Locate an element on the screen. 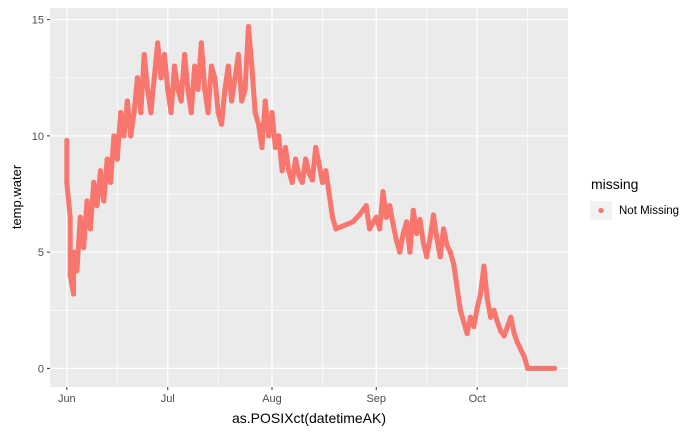 The width and height of the screenshot is (700, 432). y-axis-title: temp.water is located at coordinates (16, 196).